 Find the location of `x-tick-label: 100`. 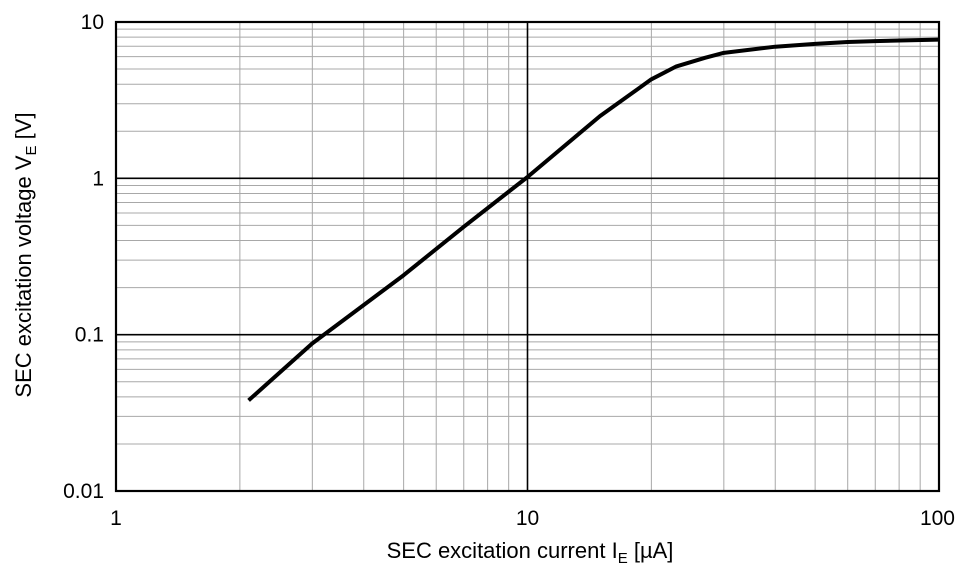

x-tick-label: 100 is located at coordinates (937, 518).